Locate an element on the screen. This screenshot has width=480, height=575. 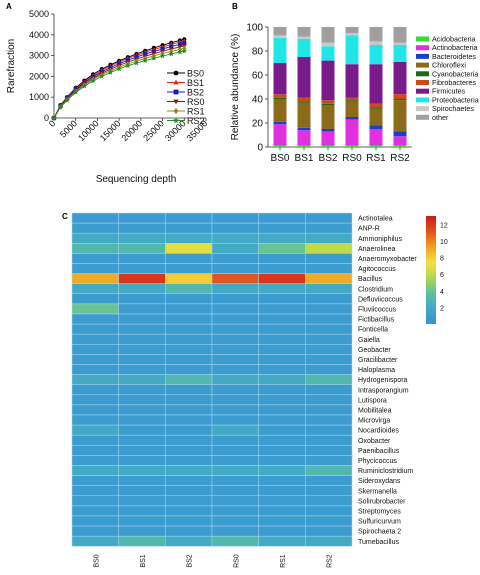
row-label: Anaerolinea is located at coordinates (376, 249).